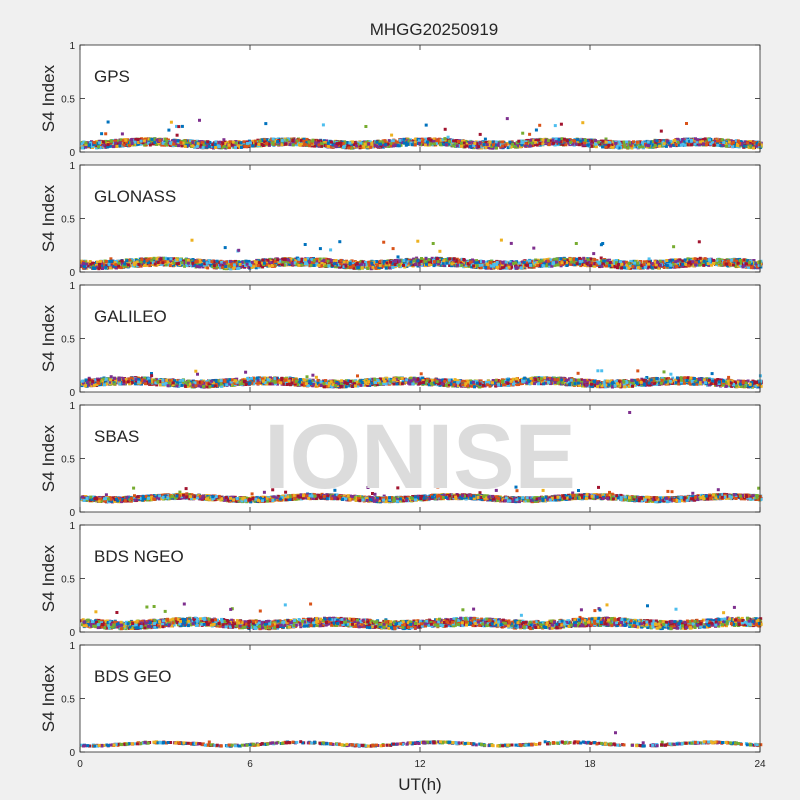 The image size is (800, 800). What do you see at coordinates (420, 218) in the screenshot?
I see `plot-area` at bounding box center [420, 218].